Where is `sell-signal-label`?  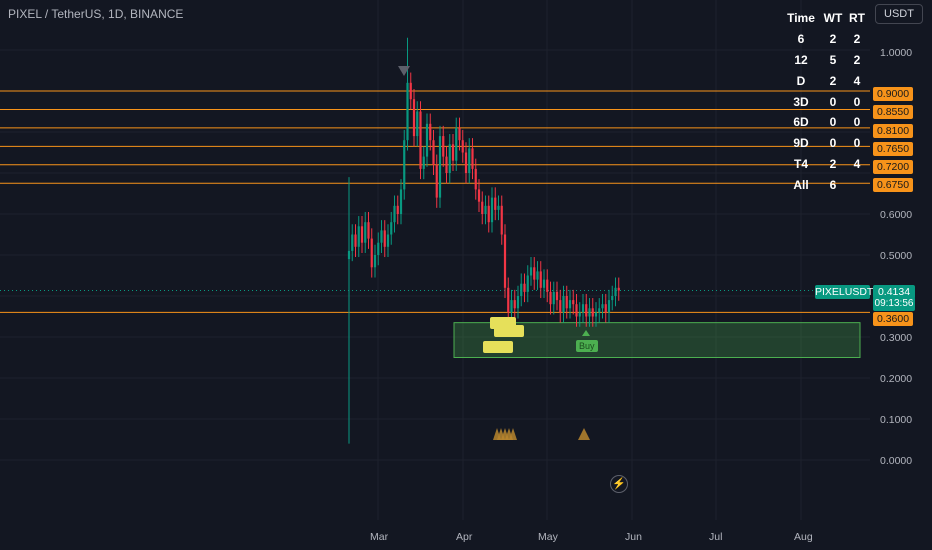 sell-signal-label is located at coordinates (498, 347).